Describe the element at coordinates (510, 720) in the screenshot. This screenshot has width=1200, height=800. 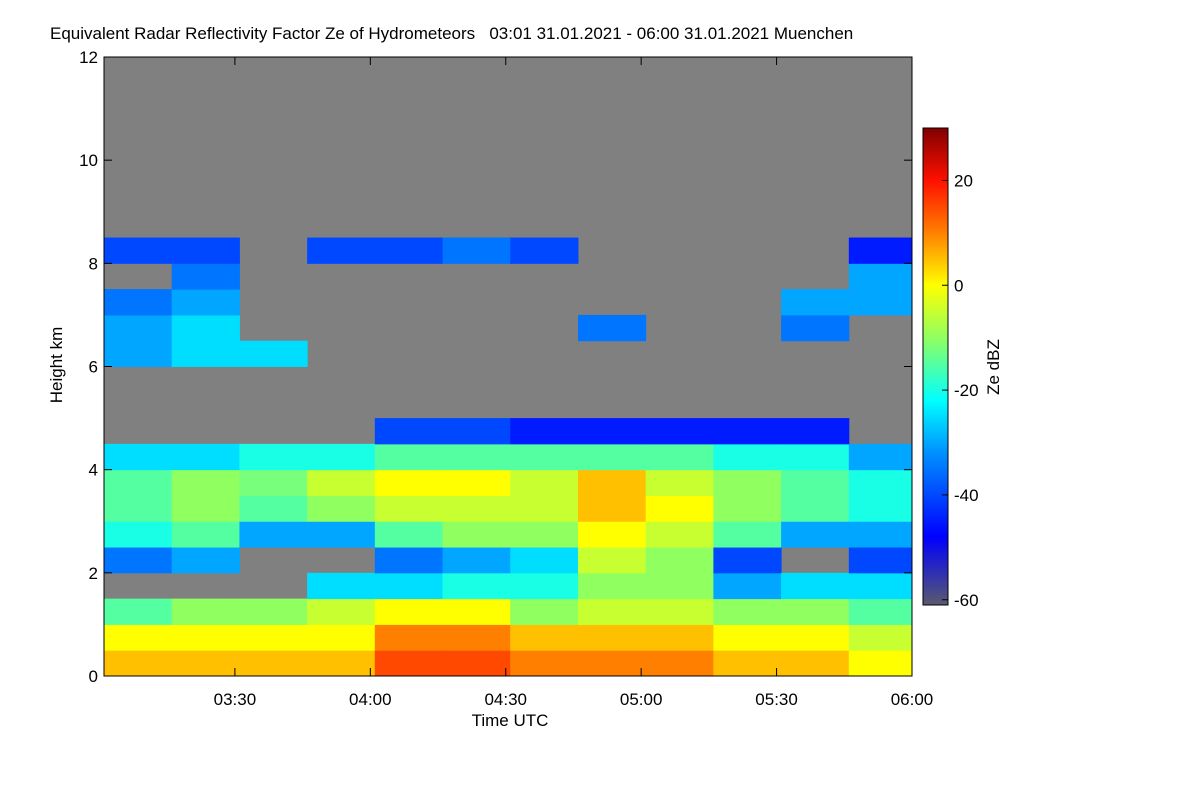
I see `x-axis-label: Time UTC` at that location.